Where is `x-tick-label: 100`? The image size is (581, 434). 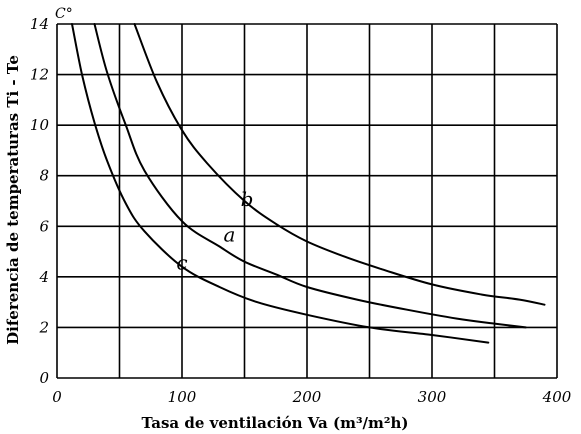
x-tick-label: 100 is located at coordinates (182, 397).